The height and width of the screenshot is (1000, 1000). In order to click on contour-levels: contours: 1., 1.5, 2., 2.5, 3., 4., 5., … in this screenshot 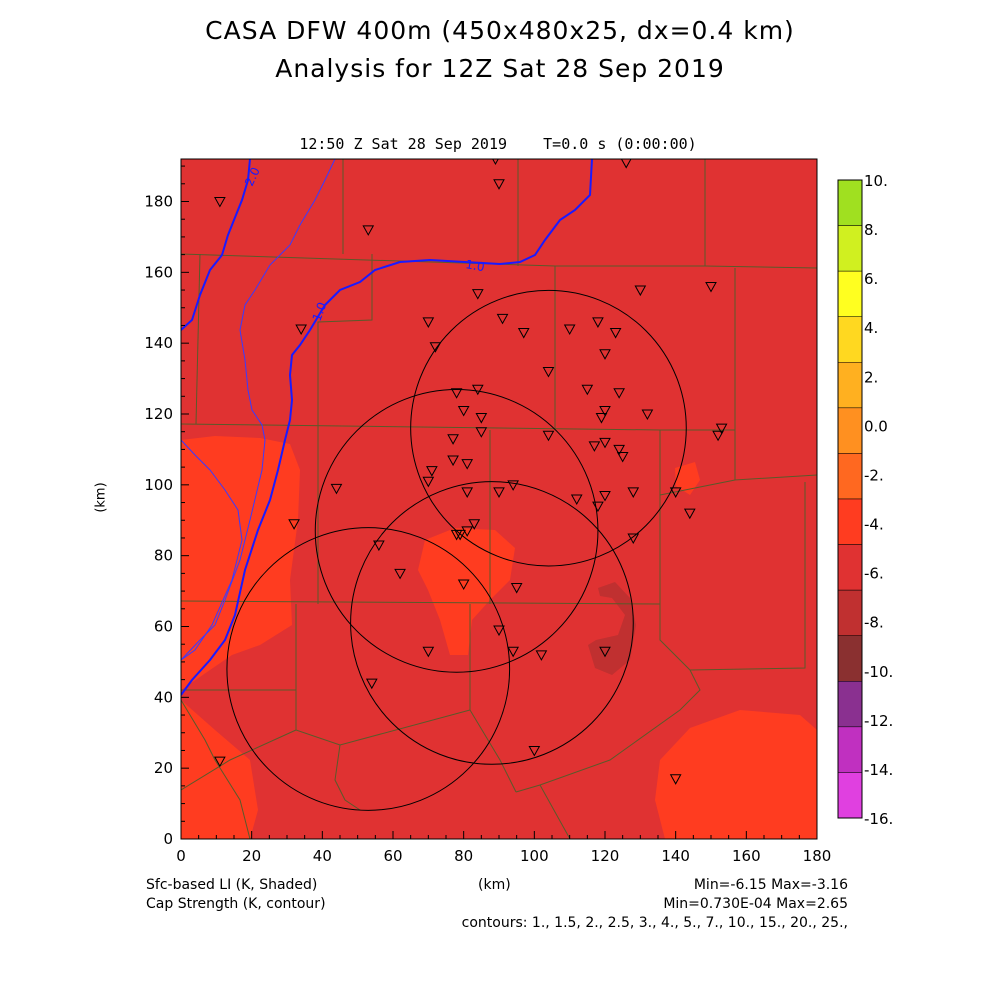, I will do `click(654, 923)`.